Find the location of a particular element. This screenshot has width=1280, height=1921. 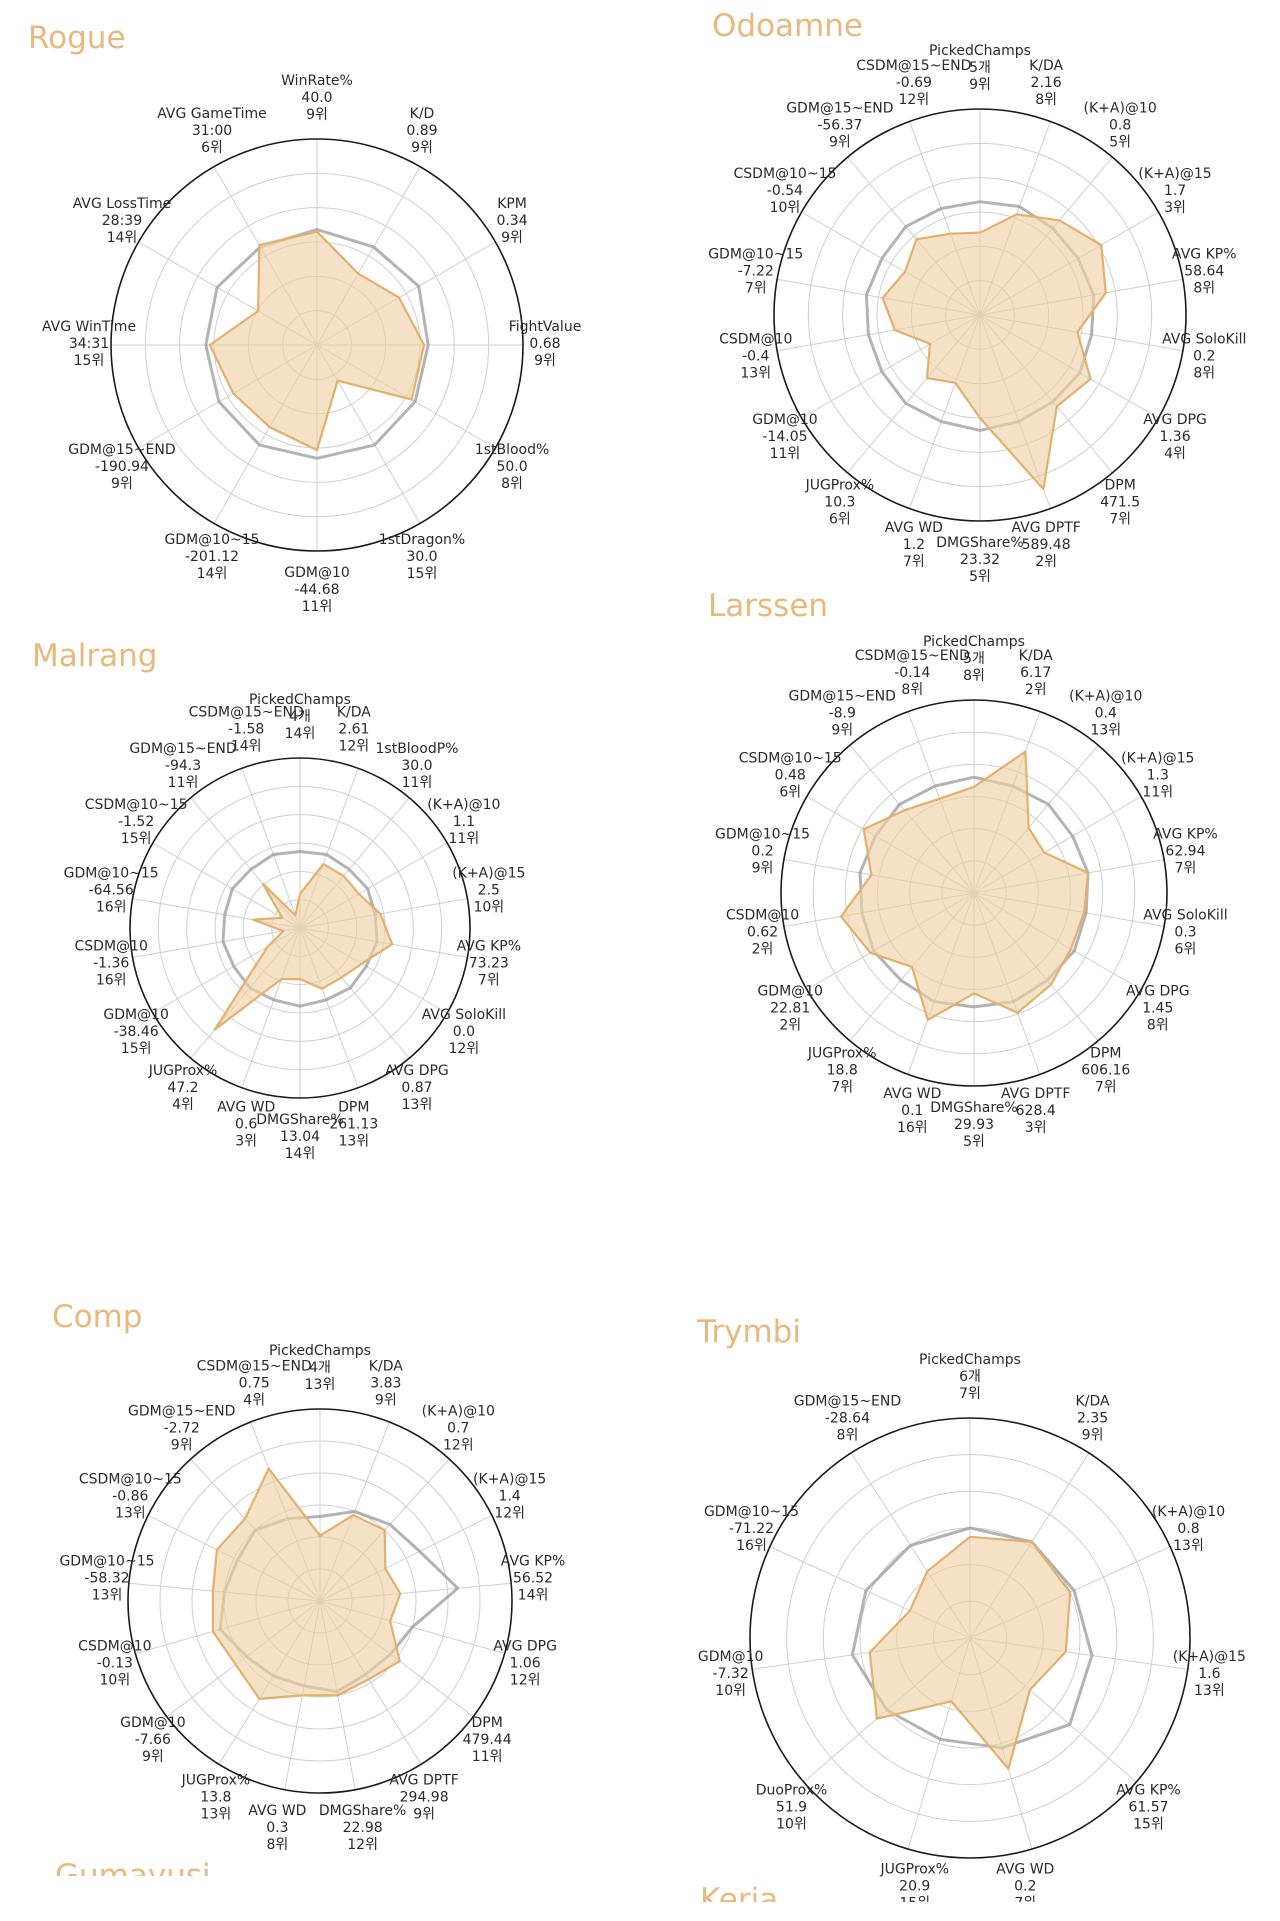

axis-value: 28:39 is located at coordinates (122, 221).